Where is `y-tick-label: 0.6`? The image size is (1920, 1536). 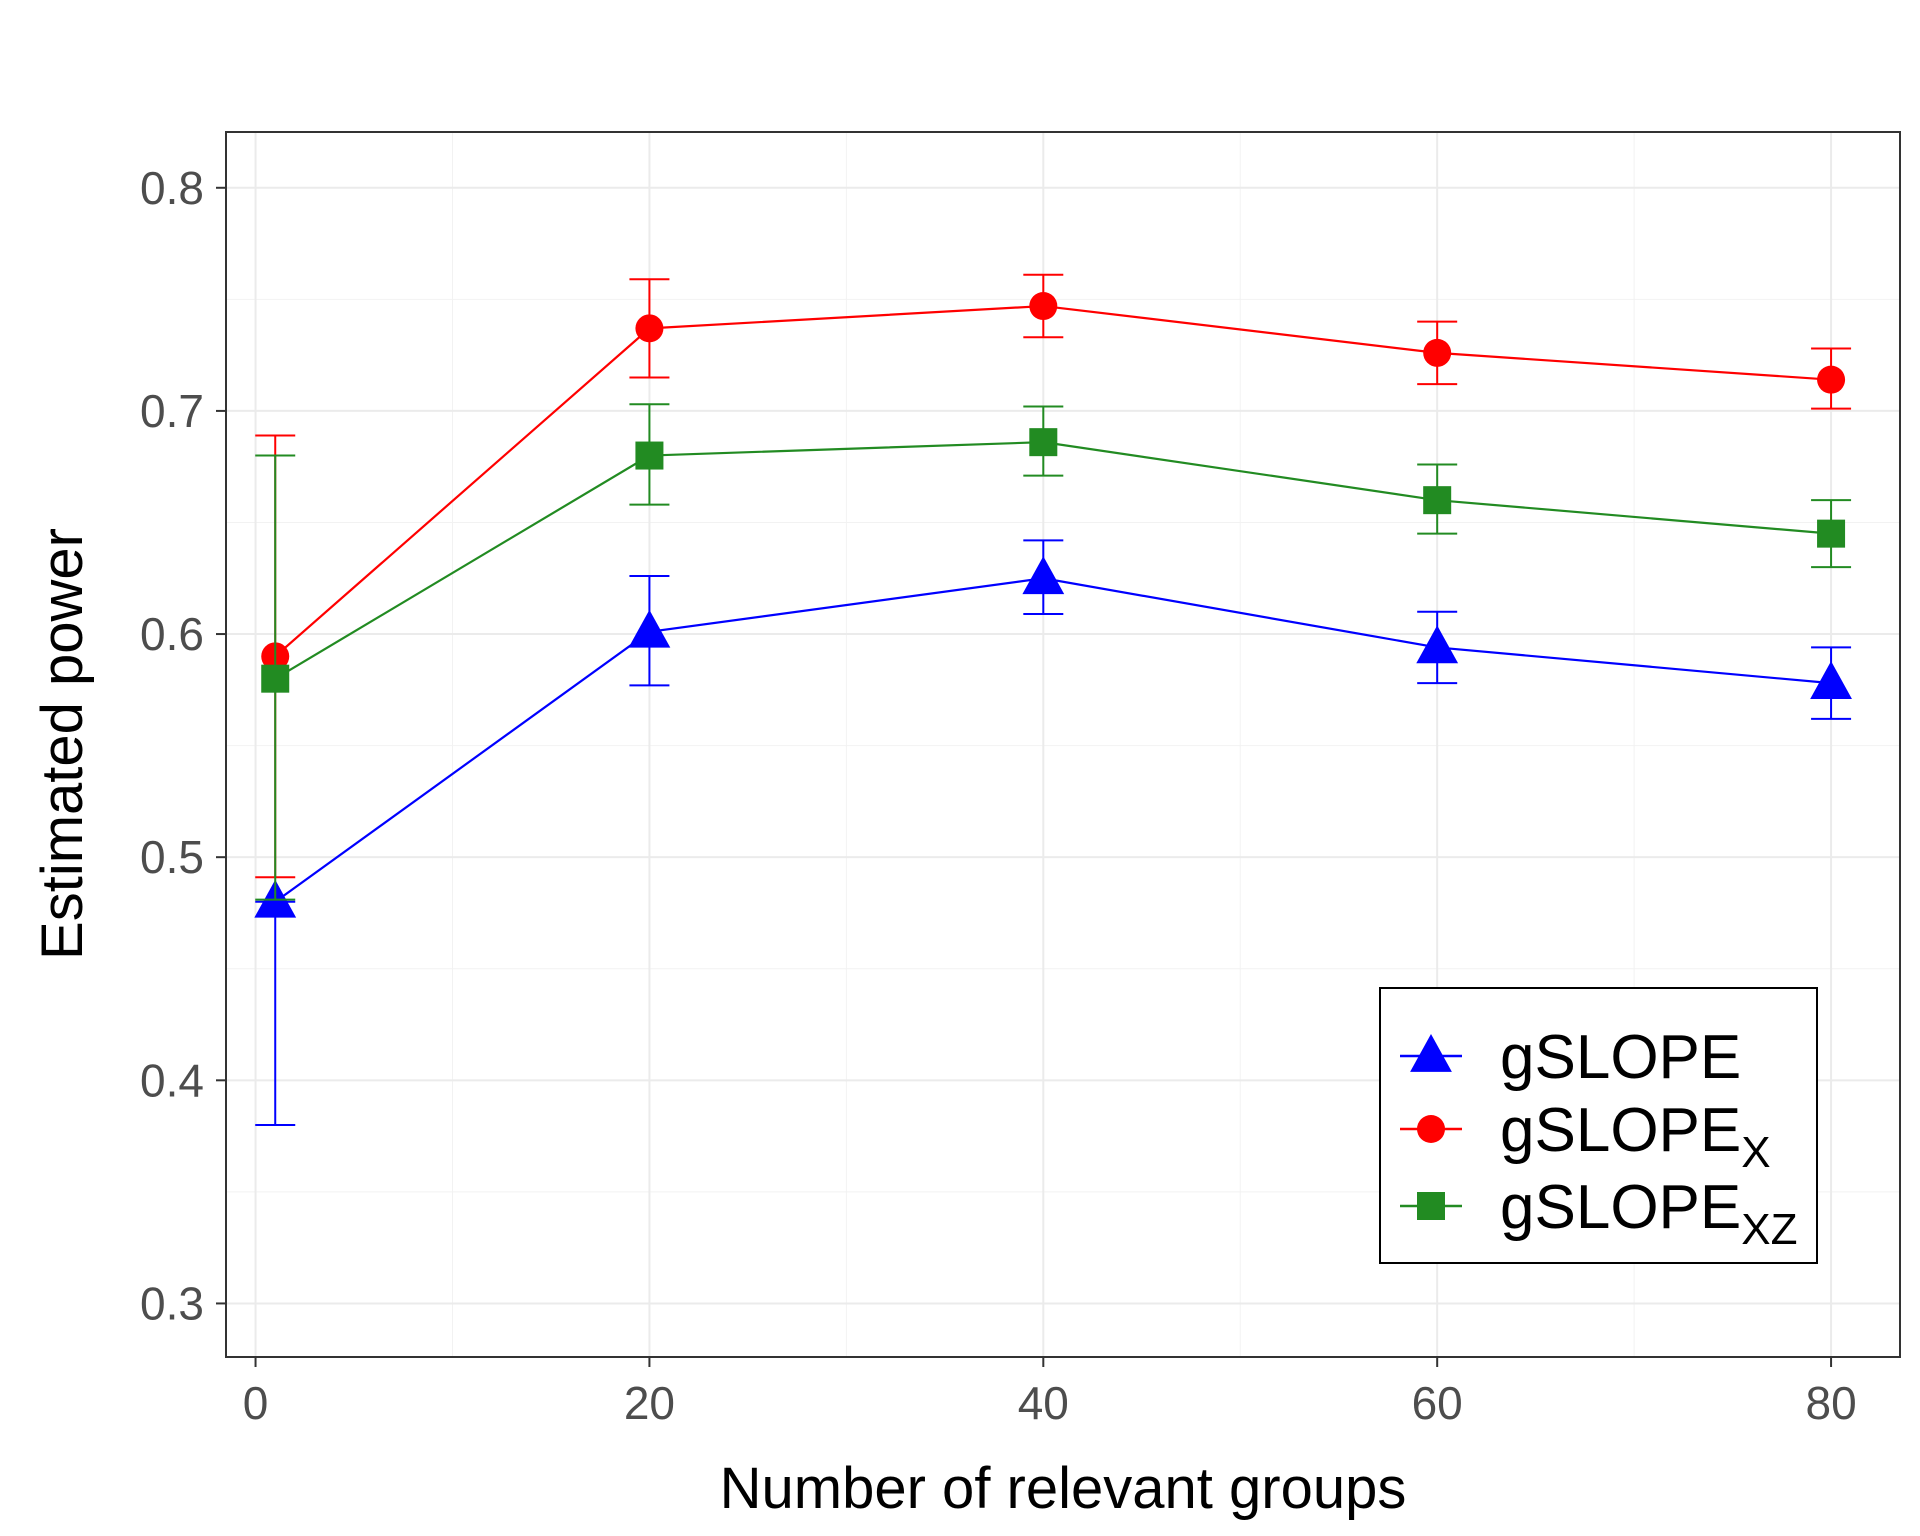 y-tick-label: 0.6 is located at coordinates (172, 634).